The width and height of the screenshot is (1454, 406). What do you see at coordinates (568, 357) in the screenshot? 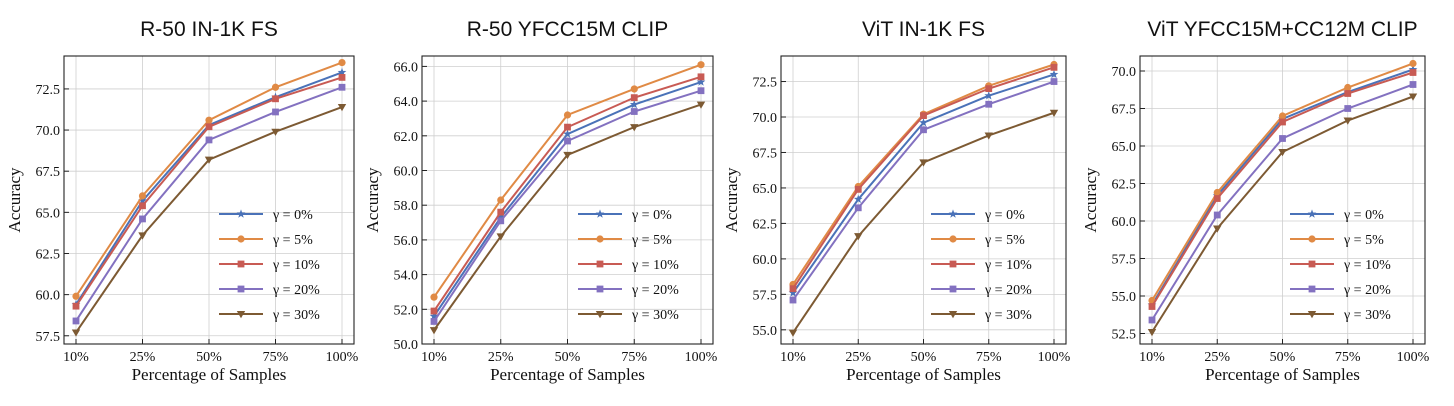
I see `x-tick-label: 50%` at bounding box center [568, 357].